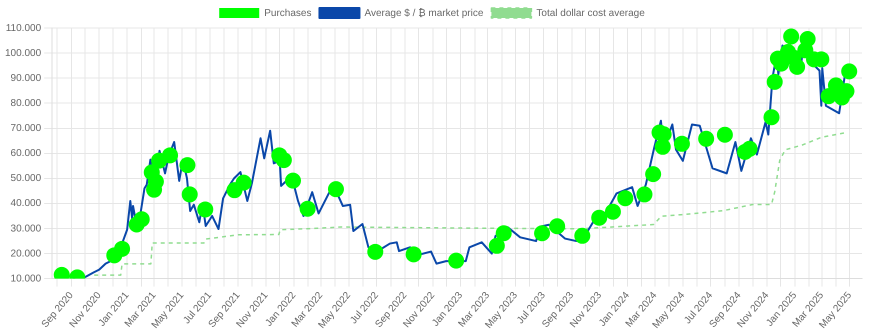 The image size is (870, 334). Describe the element at coordinates (26, 278) in the screenshot. I see `y-tick-label: 10.000` at that location.